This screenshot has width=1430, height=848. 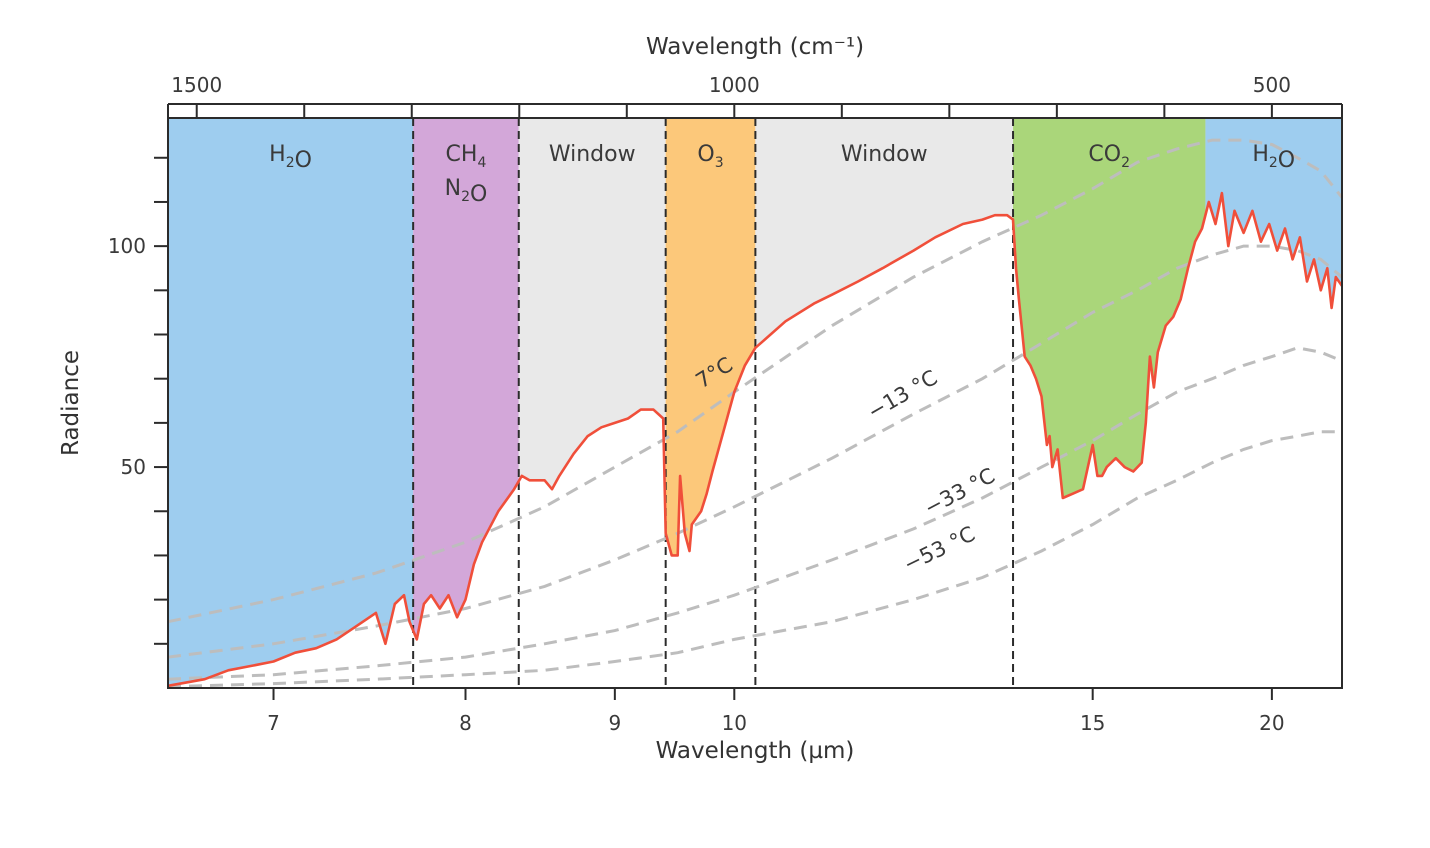 What do you see at coordinates (1271, 723) in the screenshot?
I see `bottom-tick-label-5: 20` at bounding box center [1271, 723].